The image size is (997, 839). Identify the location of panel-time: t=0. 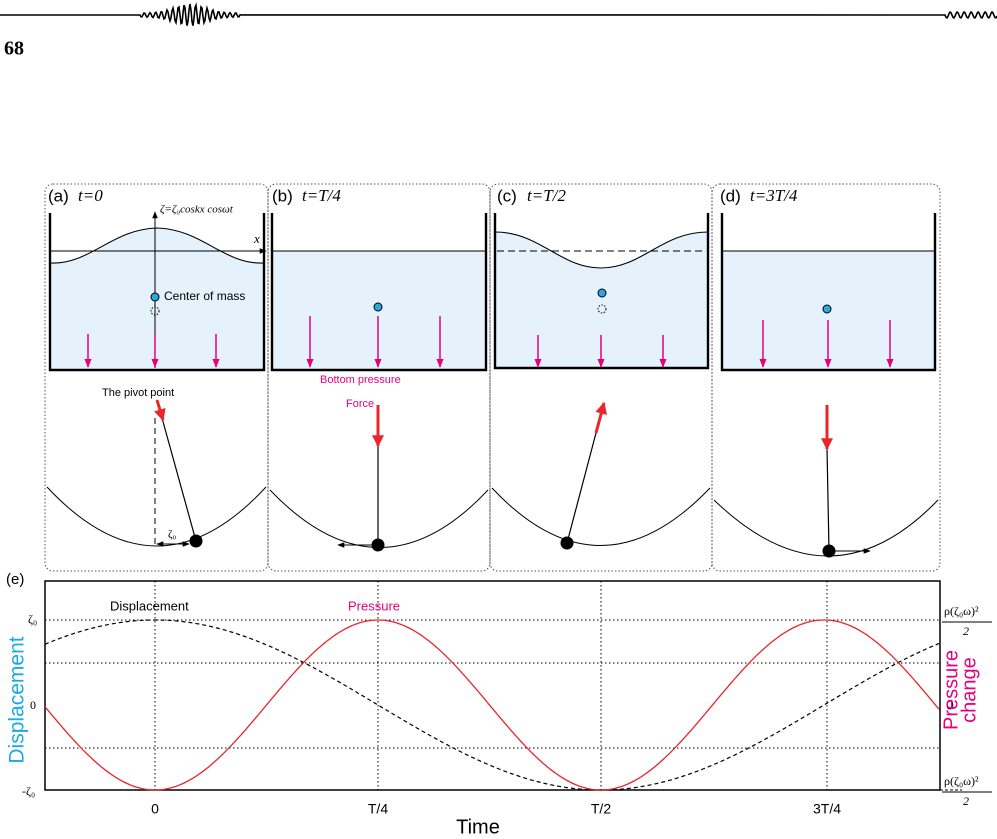
(90, 195).